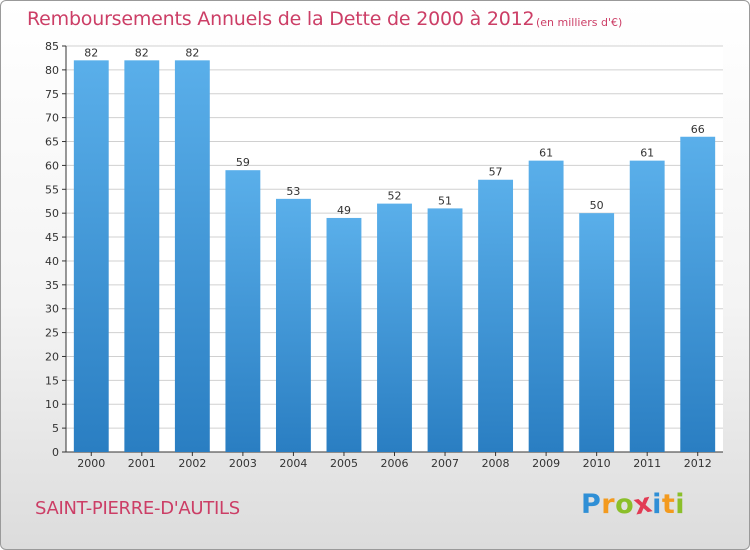 Image resolution: width=750 pixels, height=550 pixels. Describe the element at coordinates (579, 22) in the screenshot. I see `chart-subtitle: (en milliers d'€)` at that location.